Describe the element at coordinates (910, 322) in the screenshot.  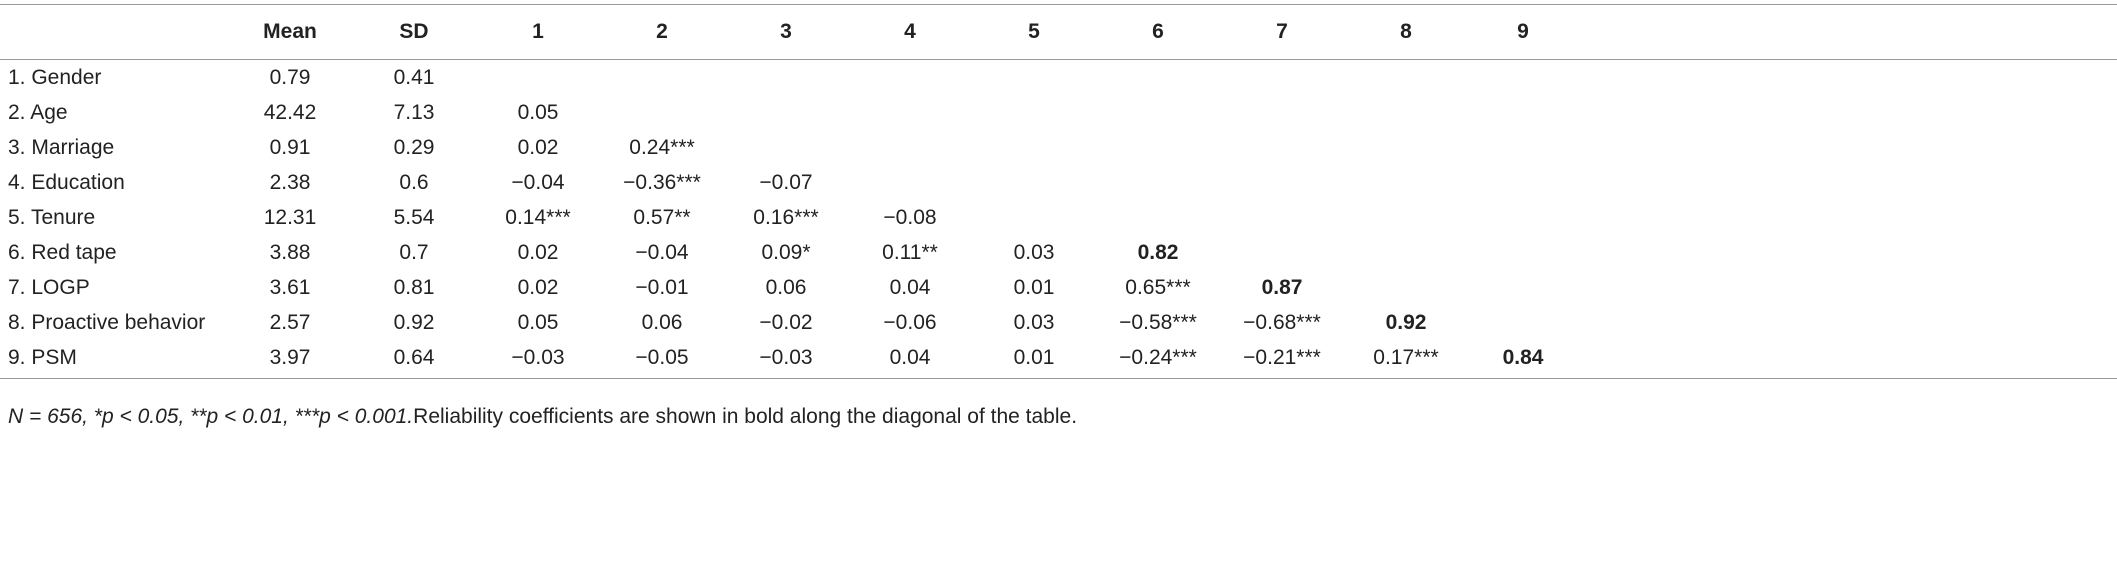
I see `table-cell: −0.06` at that location.